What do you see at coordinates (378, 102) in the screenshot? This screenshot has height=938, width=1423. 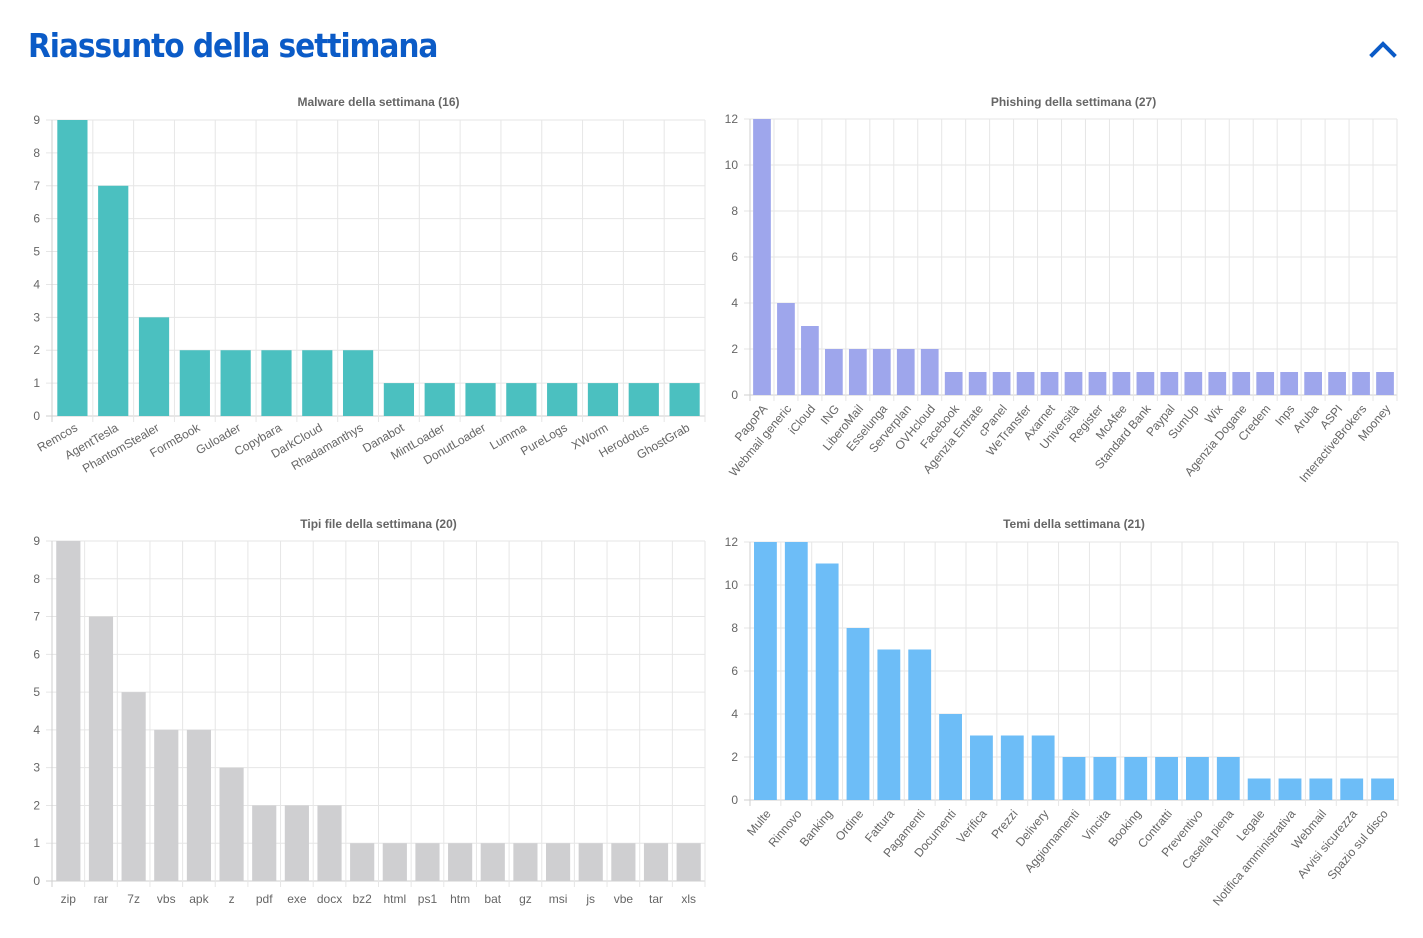 I see `chart-title: Malware della settimana (16)` at bounding box center [378, 102].